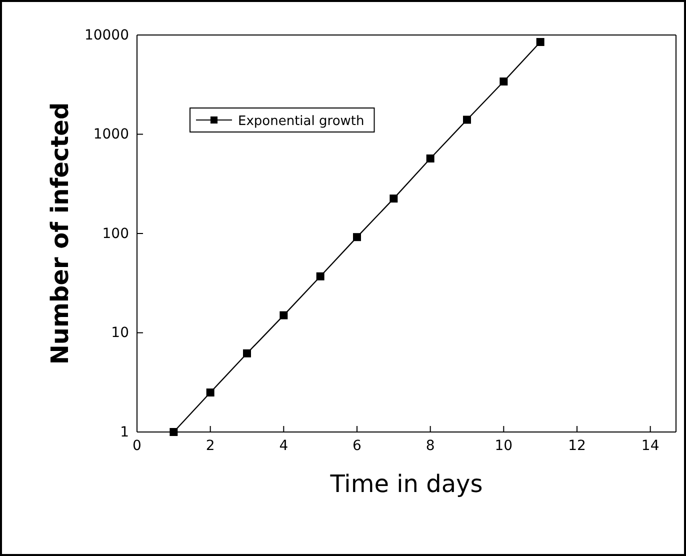  What do you see at coordinates (357, 446) in the screenshot?
I see `x-tick-label: 6` at bounding box center [357, 446].